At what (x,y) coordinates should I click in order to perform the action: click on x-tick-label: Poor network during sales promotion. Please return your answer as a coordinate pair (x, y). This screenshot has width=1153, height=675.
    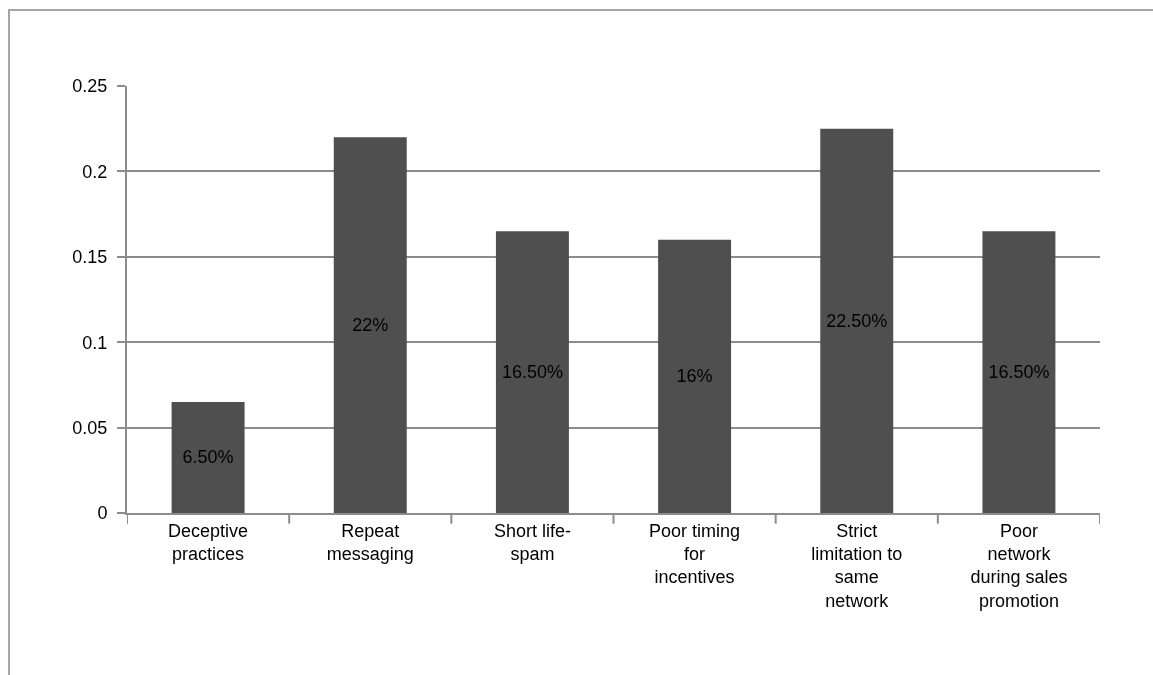
    Looking at the image, I should click on (1019, 565).